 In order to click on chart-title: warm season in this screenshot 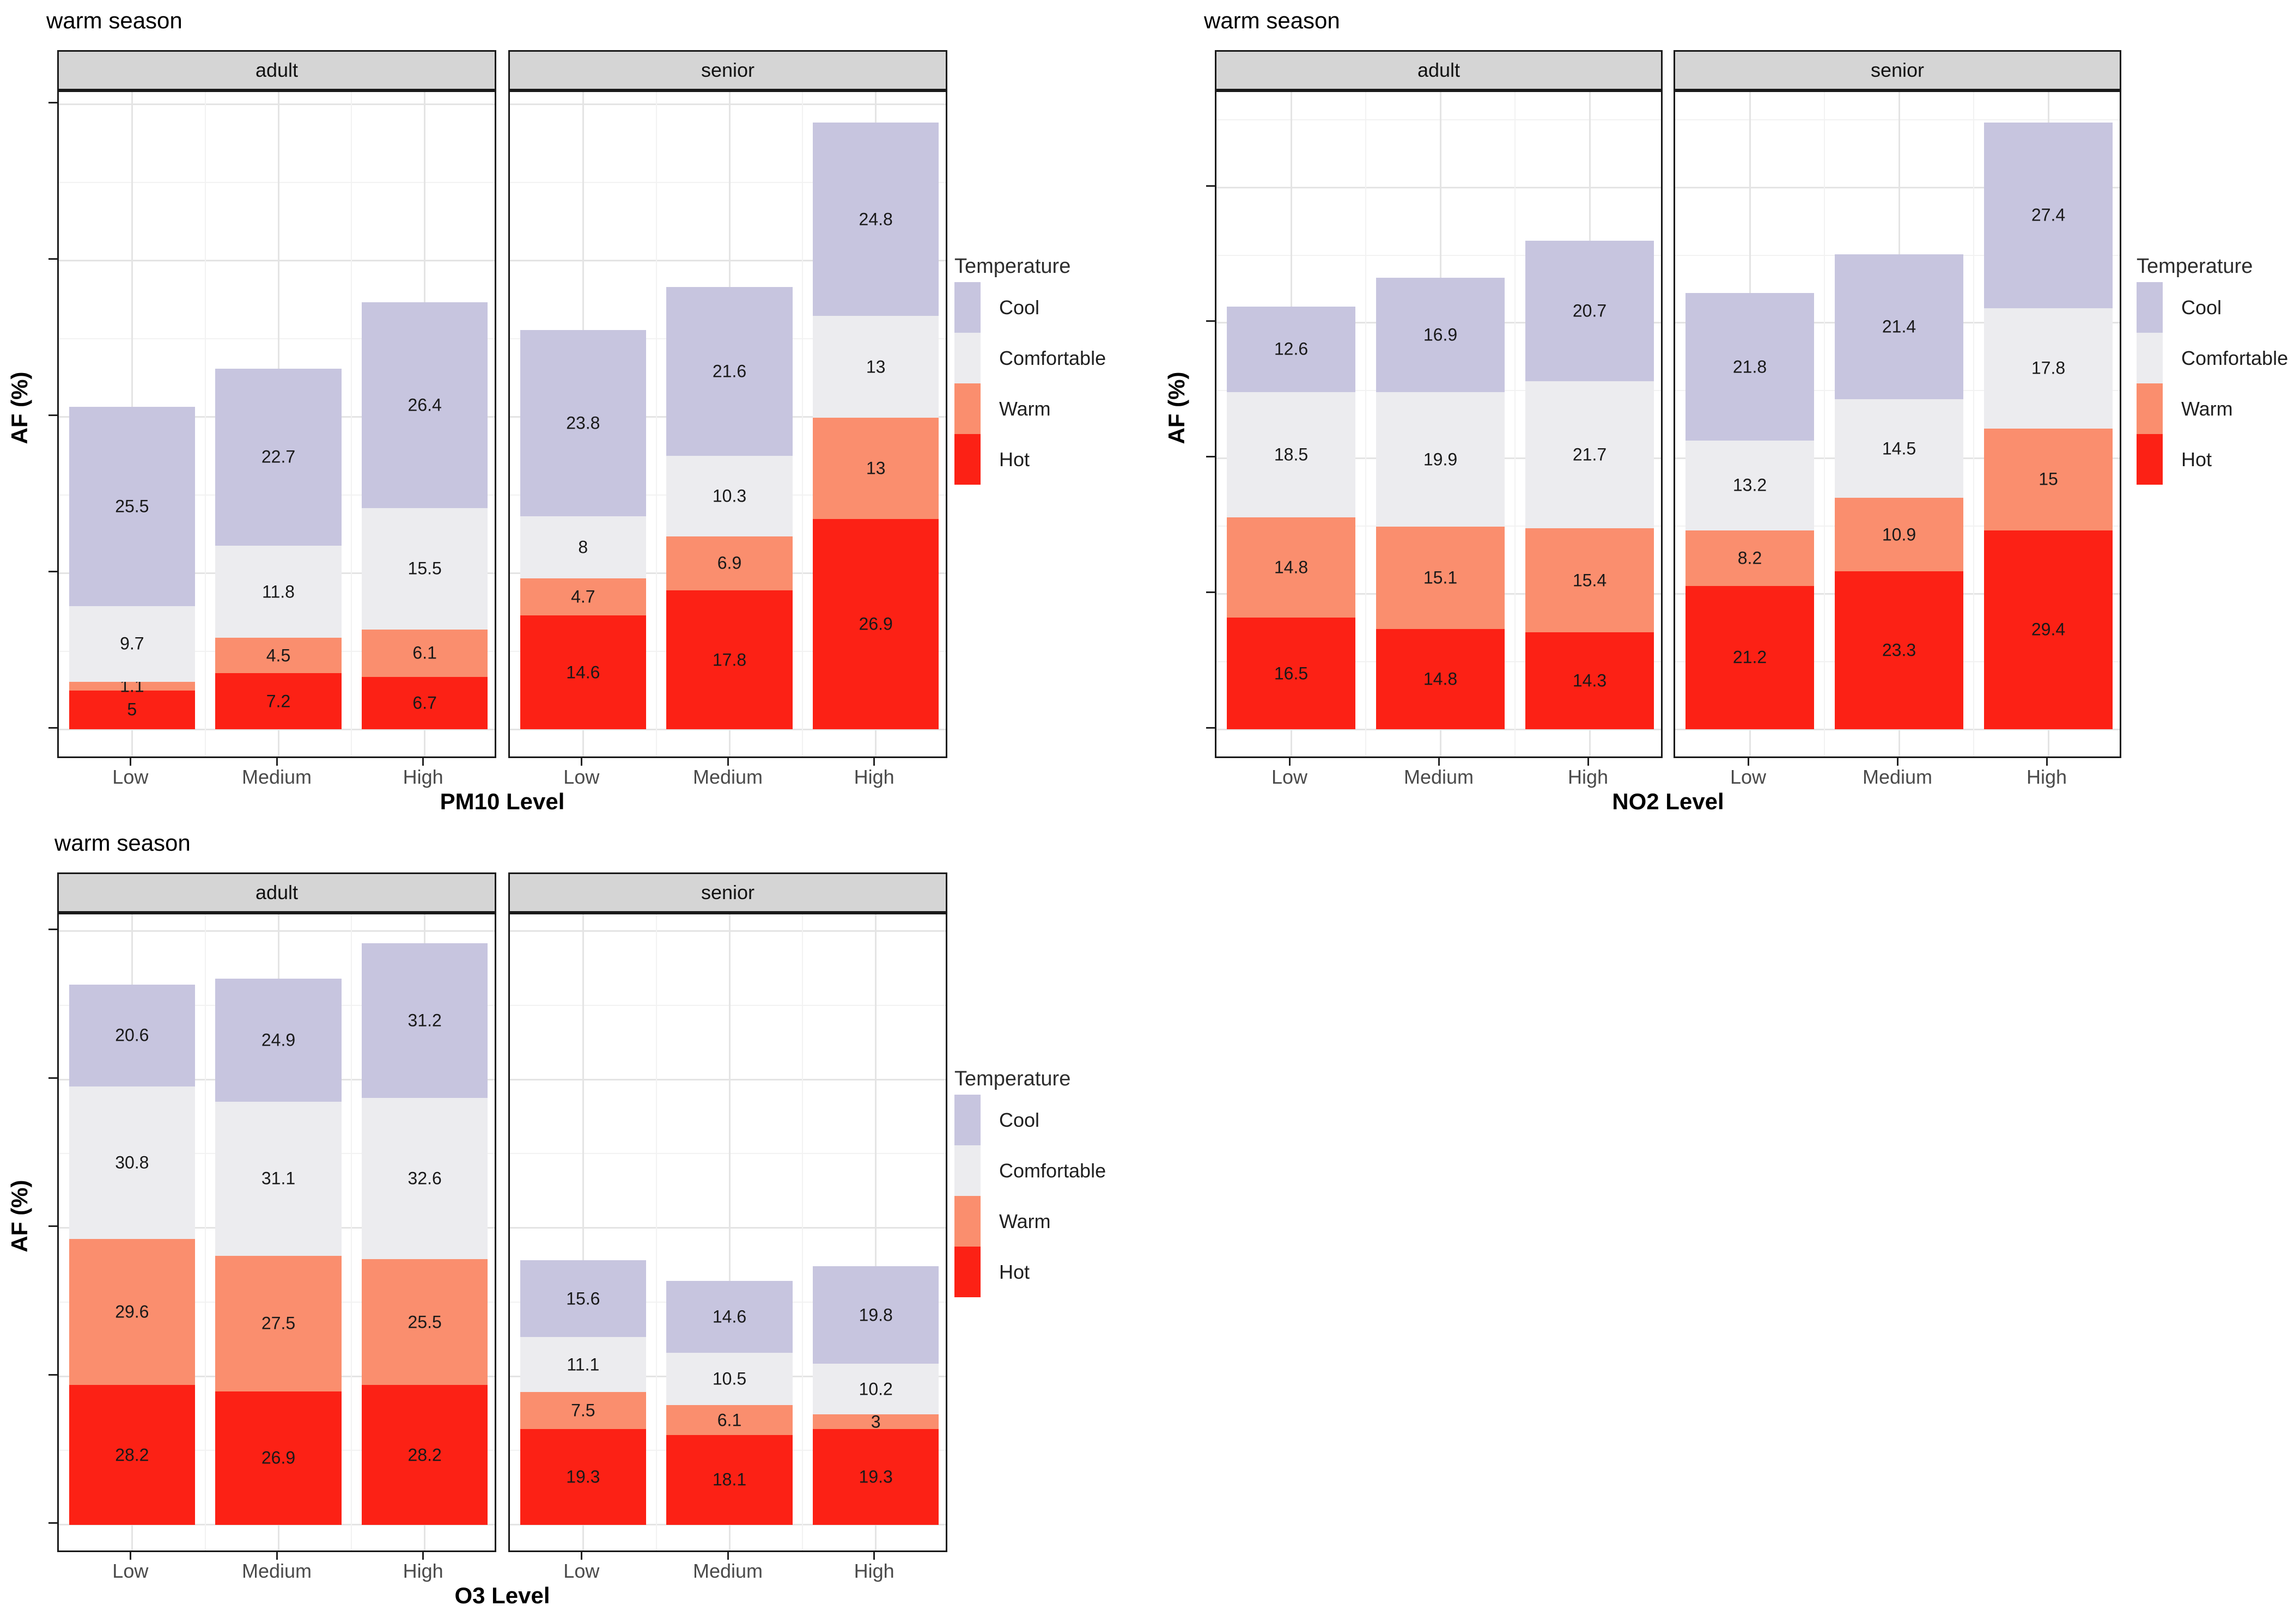, I will do `click(114, 20)`.